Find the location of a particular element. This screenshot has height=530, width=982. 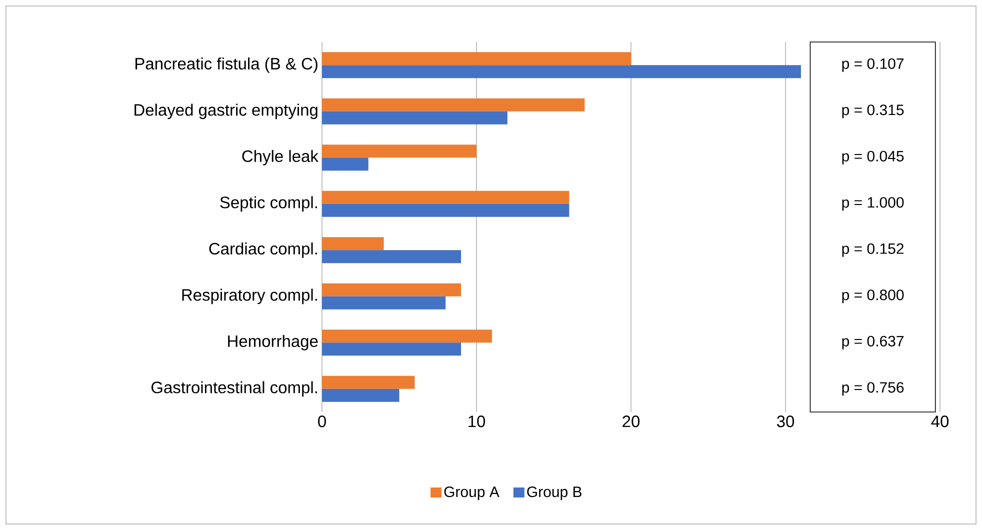

y-tick-label: Hemorrhage is located at coordinates (273, 342).